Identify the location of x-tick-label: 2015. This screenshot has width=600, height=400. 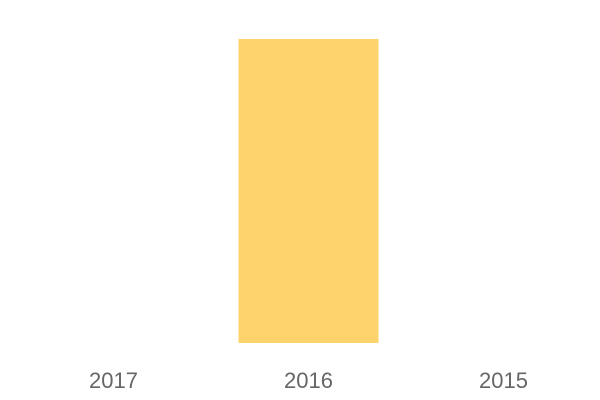
(503, 380).